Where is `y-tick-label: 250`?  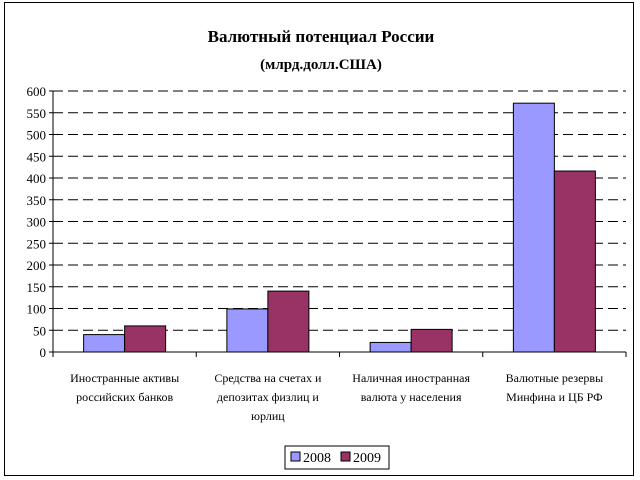 y-tick-label: 250 is located at coordinates (37, 243).